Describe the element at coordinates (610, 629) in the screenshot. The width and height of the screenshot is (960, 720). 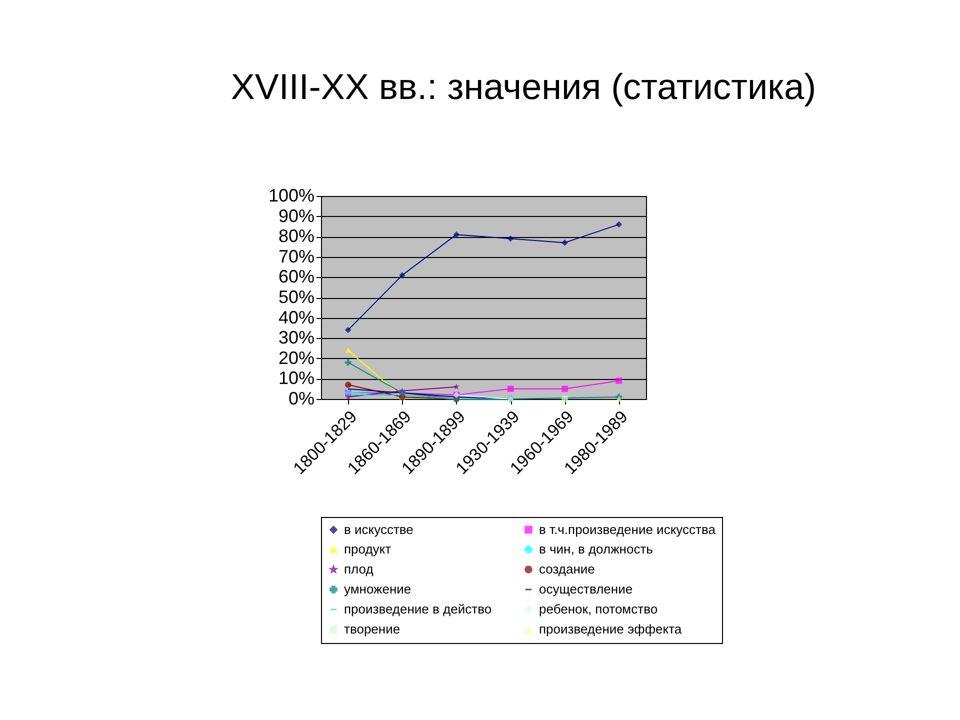
I see `legend-label: произведение эффекта` at that location.